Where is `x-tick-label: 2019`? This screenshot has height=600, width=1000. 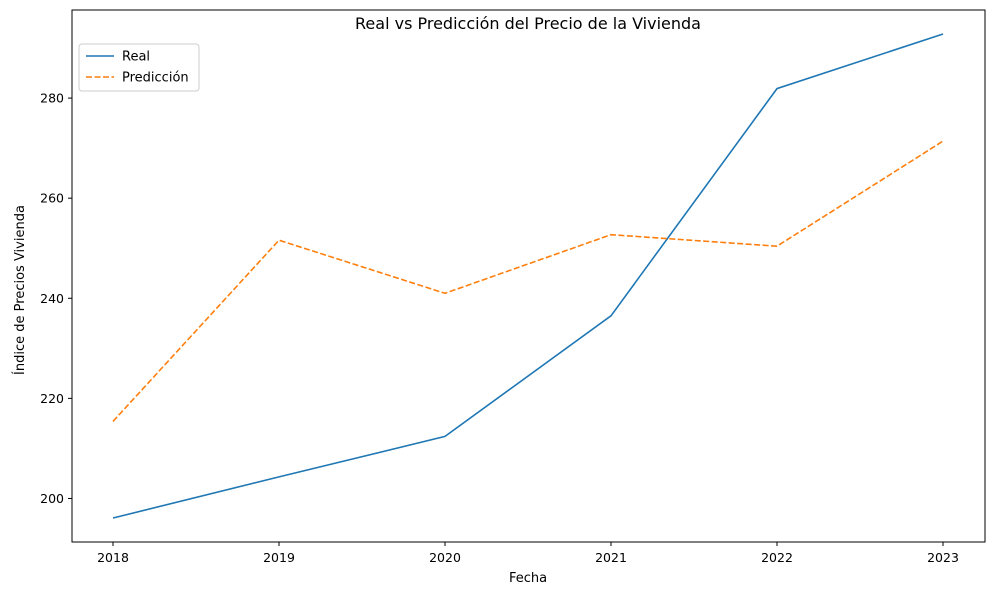 x-tick-label: 2019 is located at coordinates (279, 557).